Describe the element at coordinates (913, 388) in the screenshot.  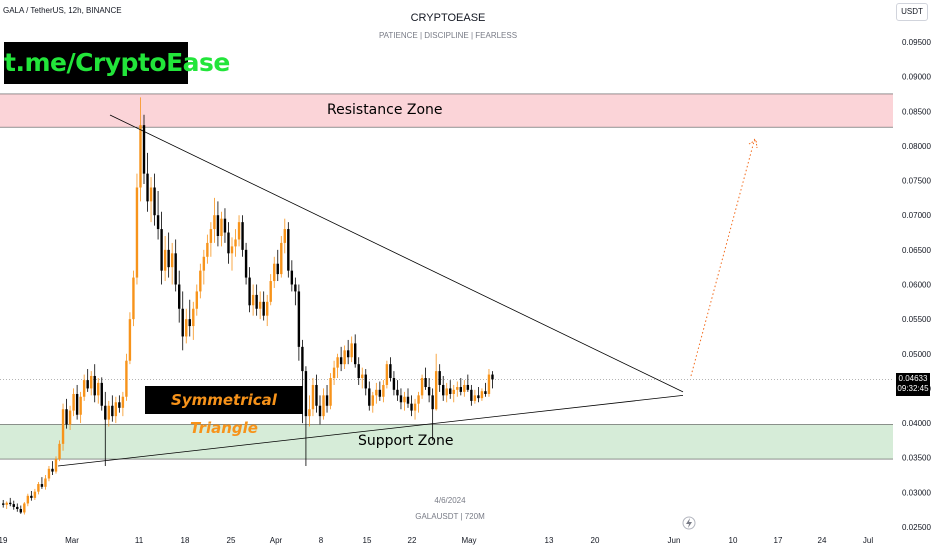
I see `countdown-timer: 09:32:45` at that location.